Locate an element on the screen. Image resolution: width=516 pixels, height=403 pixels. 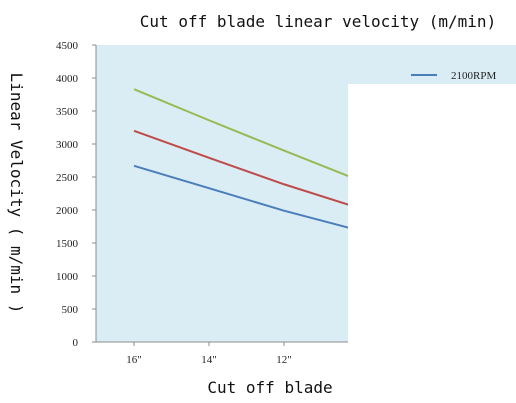
y-tick-label: 0 is located at coordinates (76, 343).